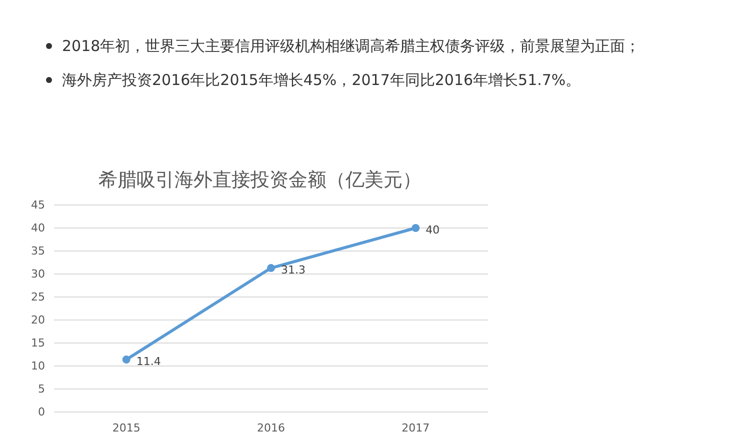 The width and height of the screenshot is (756, 447). I want to click on data-label: 31.3, so click(293, 270).